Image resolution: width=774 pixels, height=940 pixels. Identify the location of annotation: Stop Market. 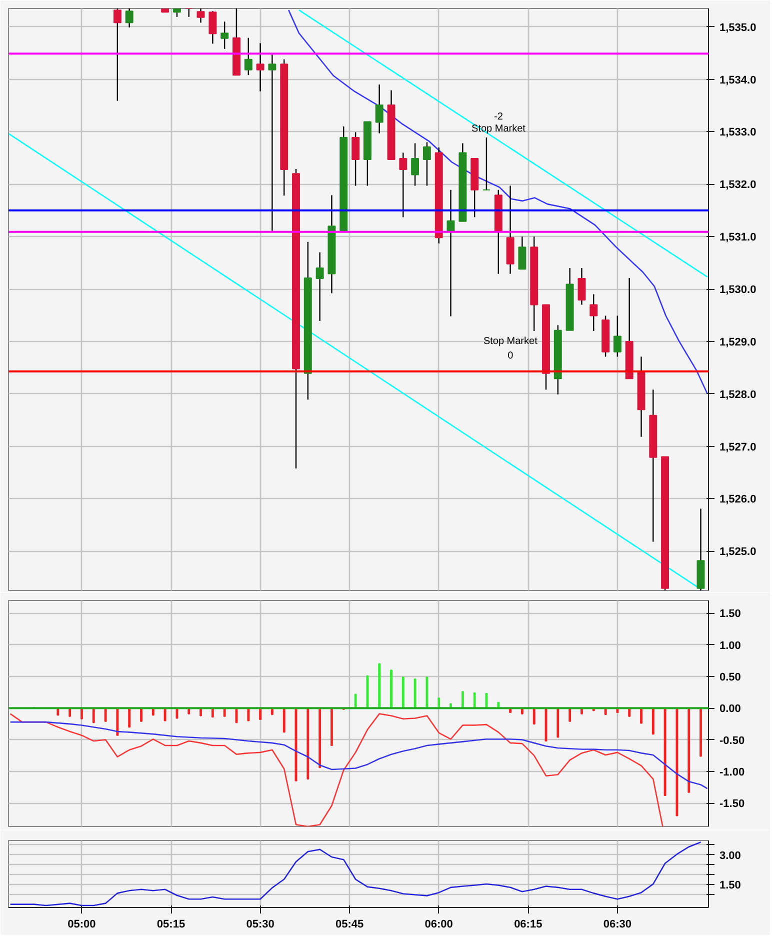
(510, 341).